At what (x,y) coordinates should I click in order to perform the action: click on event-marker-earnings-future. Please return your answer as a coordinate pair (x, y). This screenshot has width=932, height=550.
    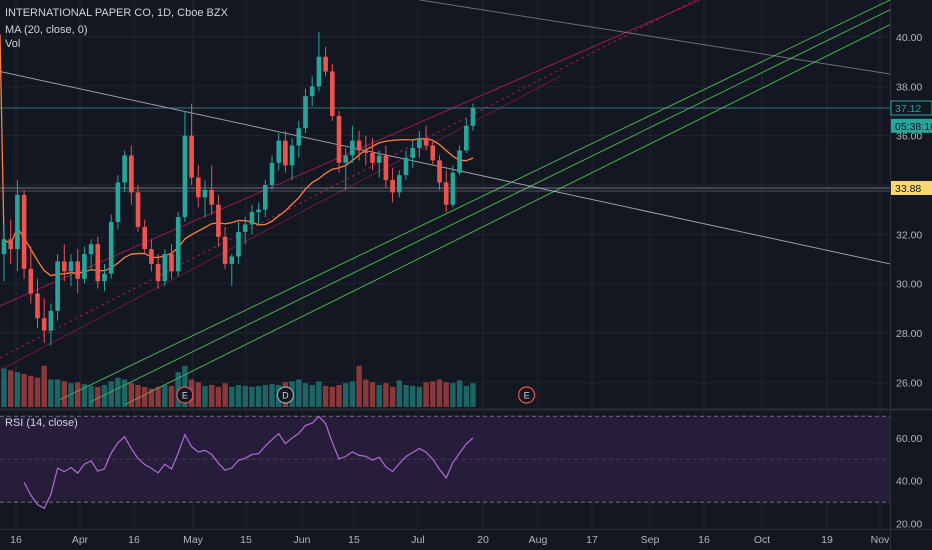
    Looking at the image, I should click on (526, 395).